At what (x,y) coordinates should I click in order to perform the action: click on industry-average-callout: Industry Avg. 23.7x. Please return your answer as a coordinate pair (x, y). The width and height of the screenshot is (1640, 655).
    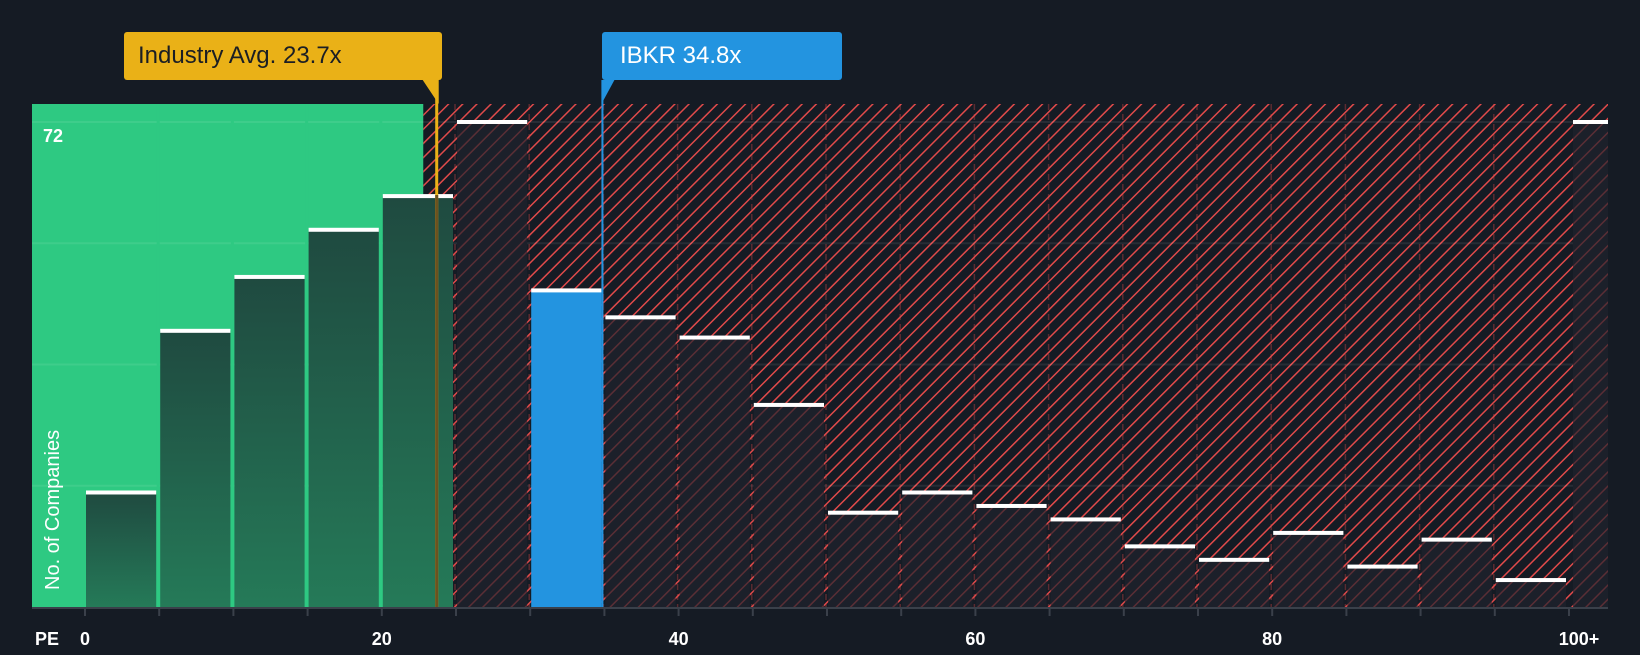
    Looking at the image, I should click on (283, 56).